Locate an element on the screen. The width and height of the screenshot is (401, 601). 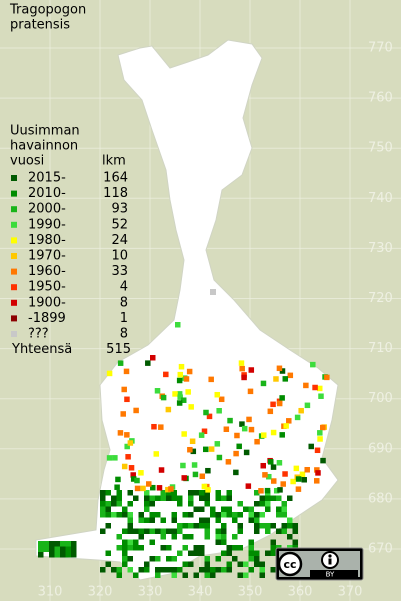
legend-label: 1900- is located at coordinates (47, 302).